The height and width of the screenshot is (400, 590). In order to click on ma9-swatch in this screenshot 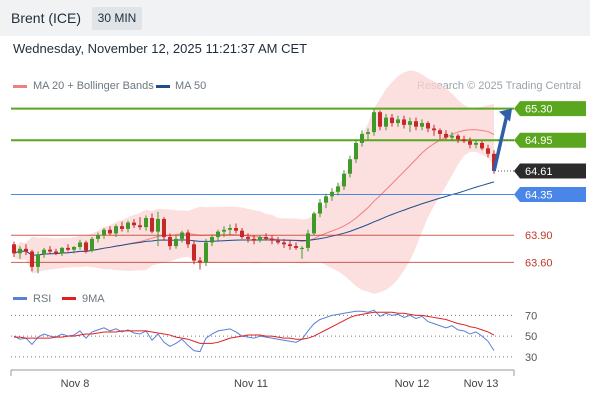, I will do `click(69, 298)`.